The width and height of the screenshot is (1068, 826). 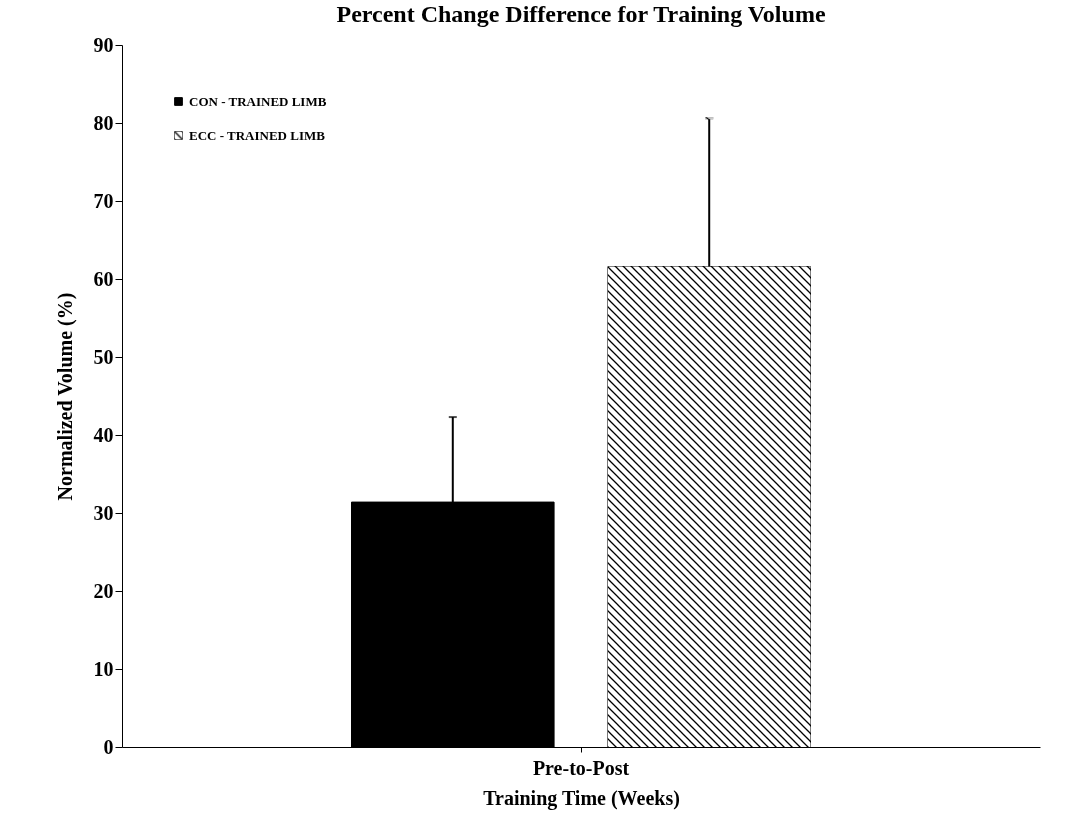 I want to click on y-tick-label: 10, so click(x=103, y=668).